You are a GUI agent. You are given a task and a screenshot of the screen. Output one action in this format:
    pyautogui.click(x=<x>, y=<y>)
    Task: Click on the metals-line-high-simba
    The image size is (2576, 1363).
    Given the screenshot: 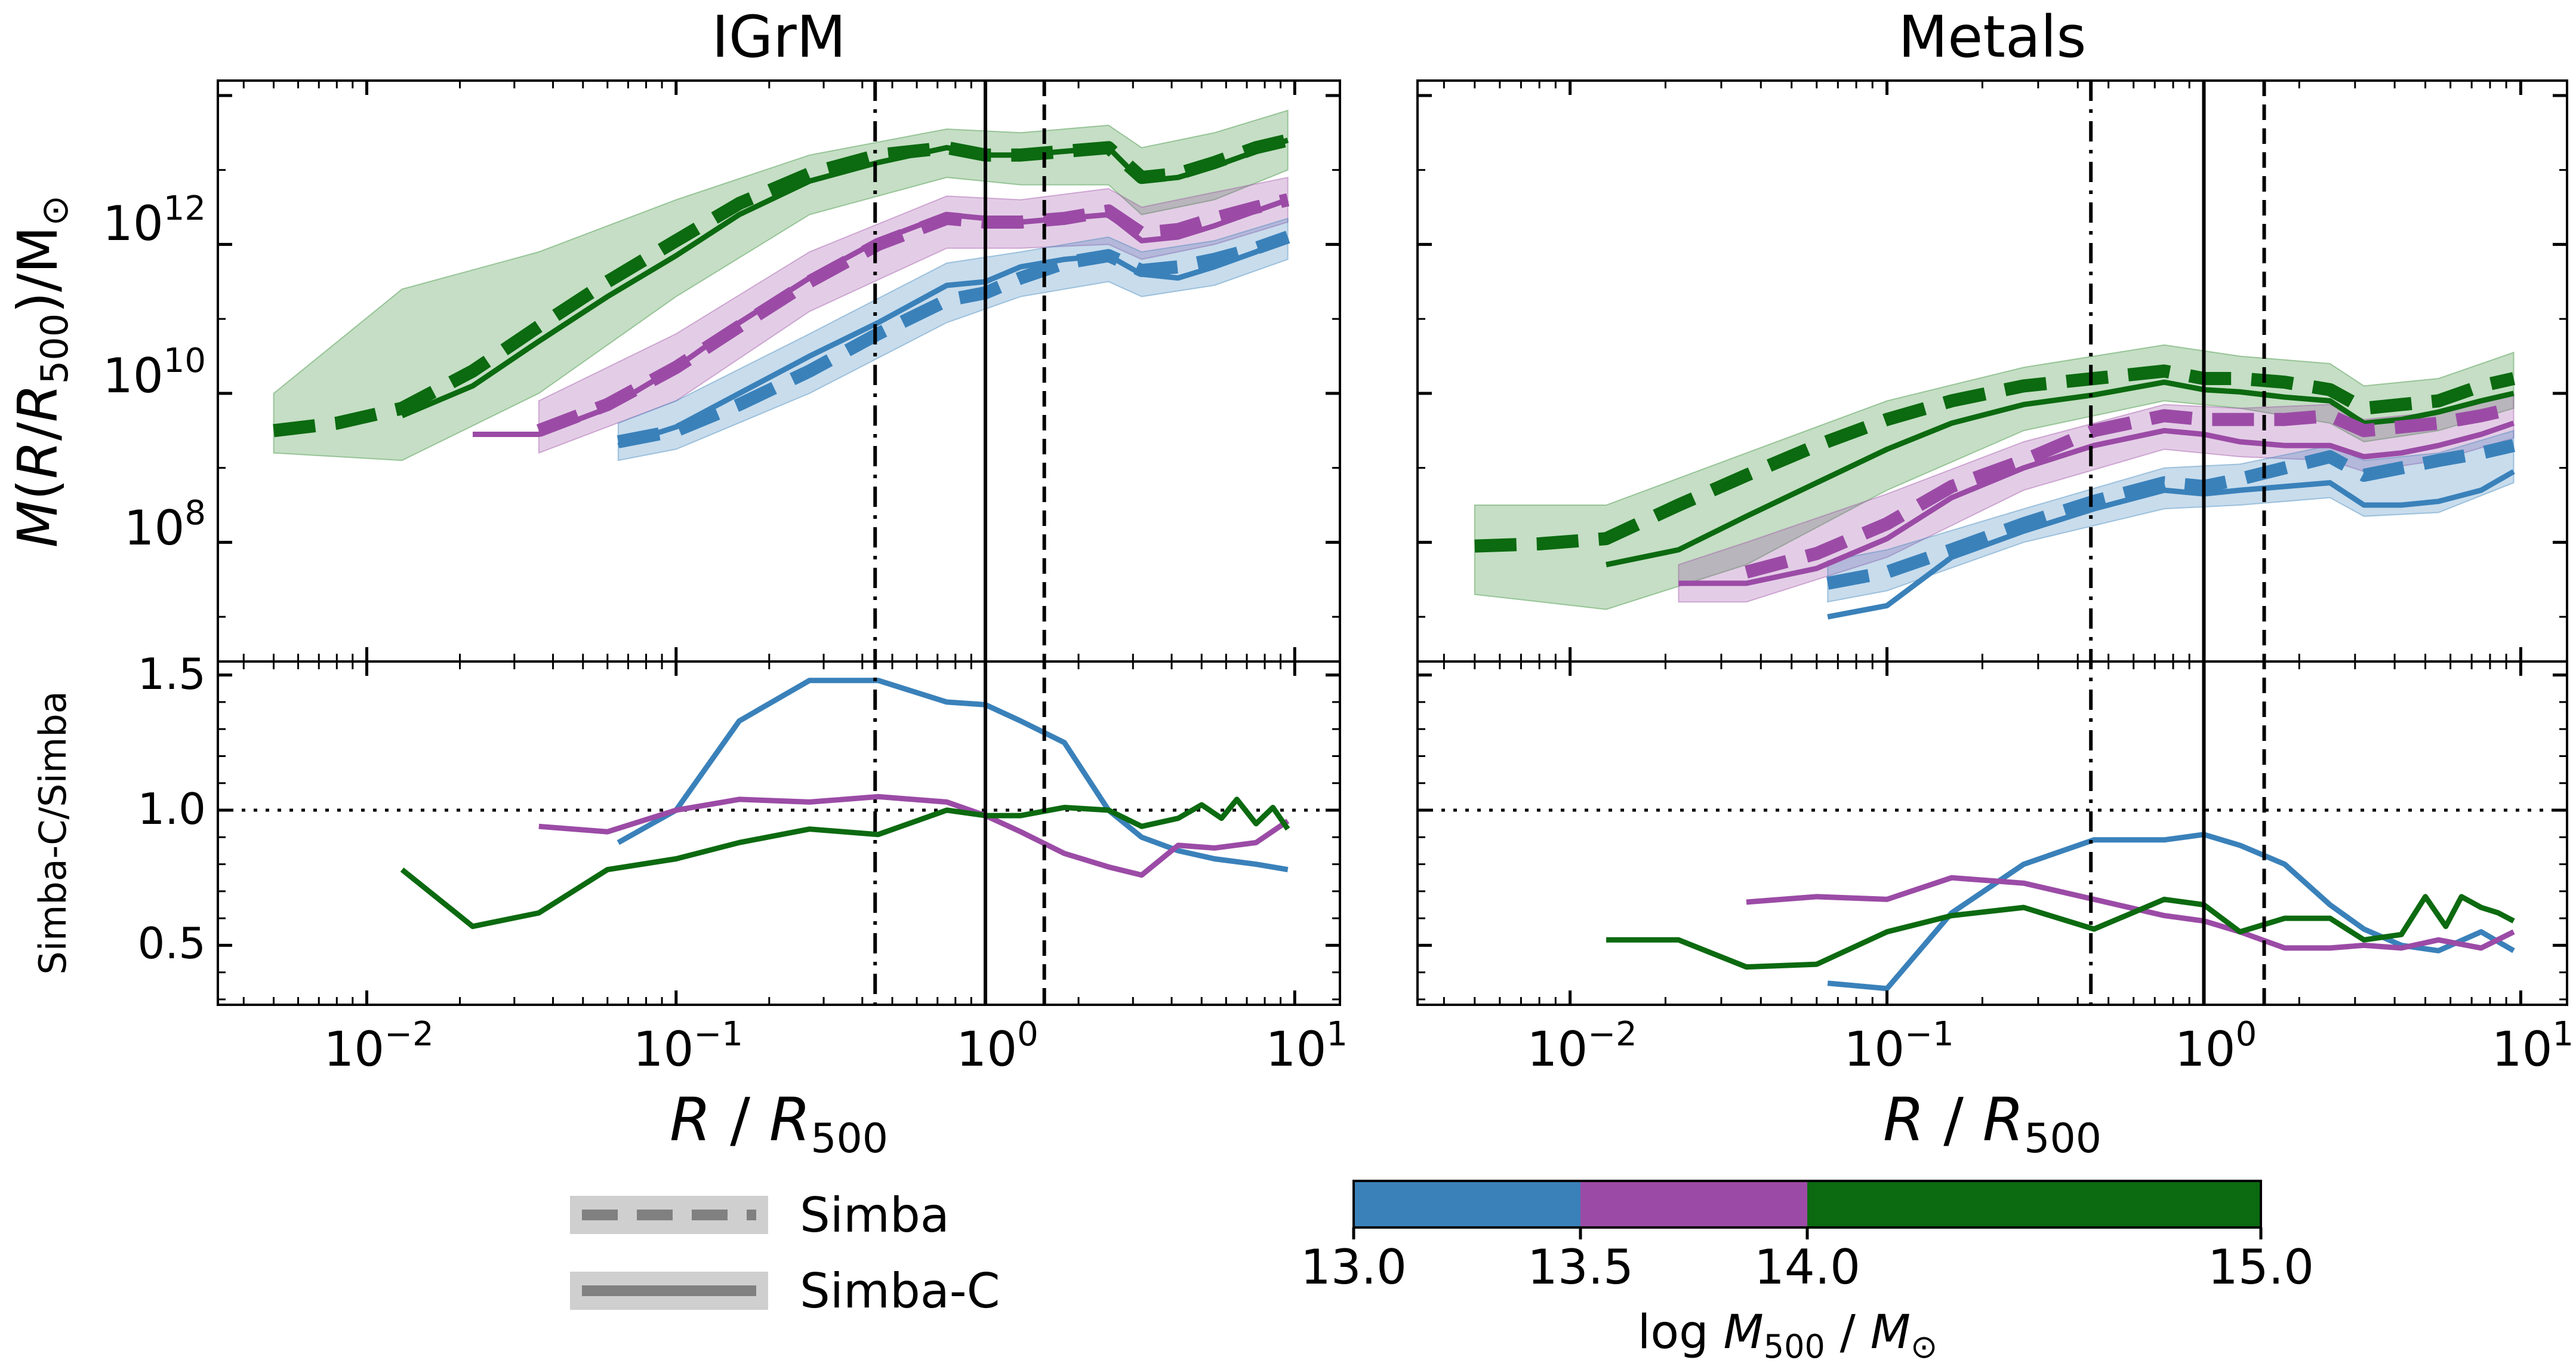 What is the action you would take?
    pyautogui.click(x=1995, y=458)
    